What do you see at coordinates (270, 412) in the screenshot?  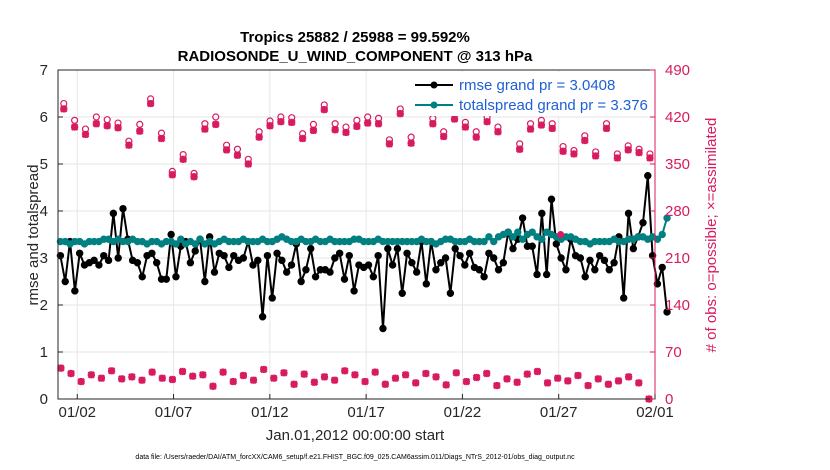 I see `x-tick-label: 01/12` at bounding box center [270, 412].